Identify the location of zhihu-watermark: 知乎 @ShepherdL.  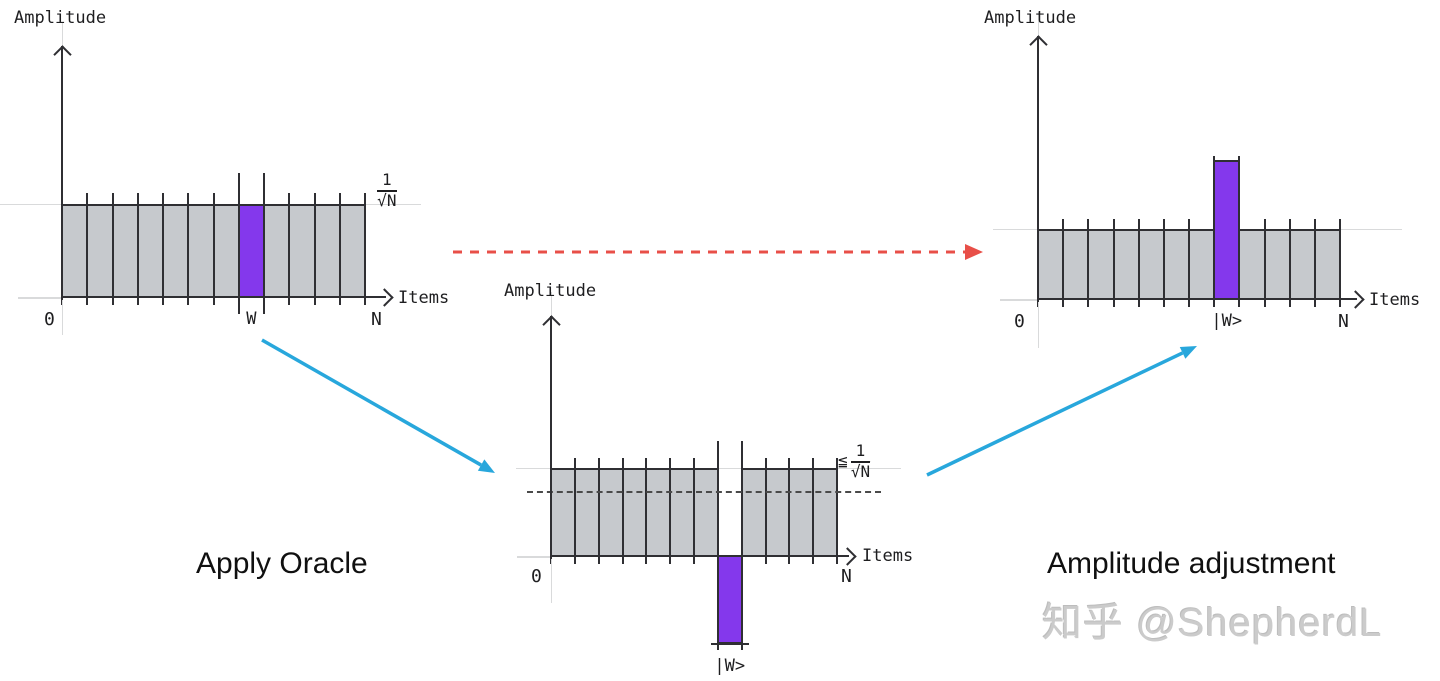
(1212, 623).